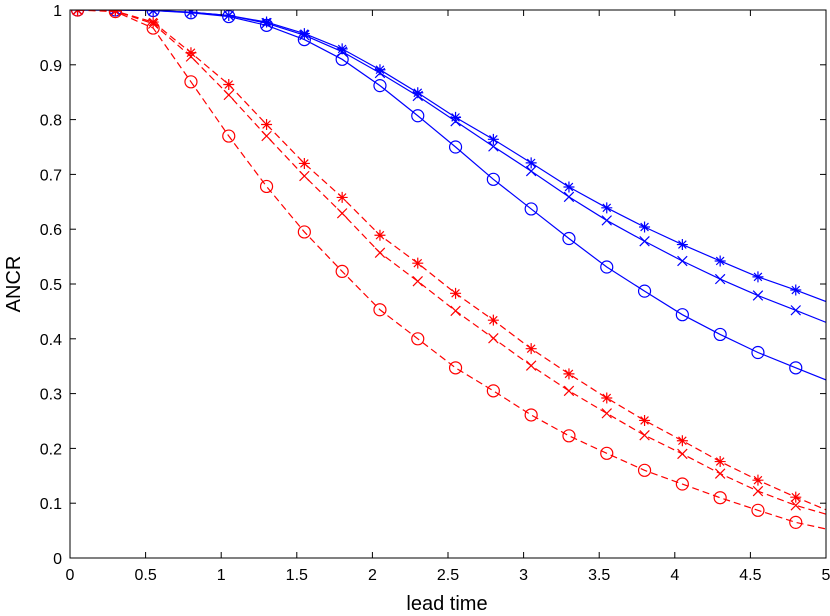  Describe the element at coordinates (51, 175) in the screenshot. I see `y-tick-label: 0.7` at that location.